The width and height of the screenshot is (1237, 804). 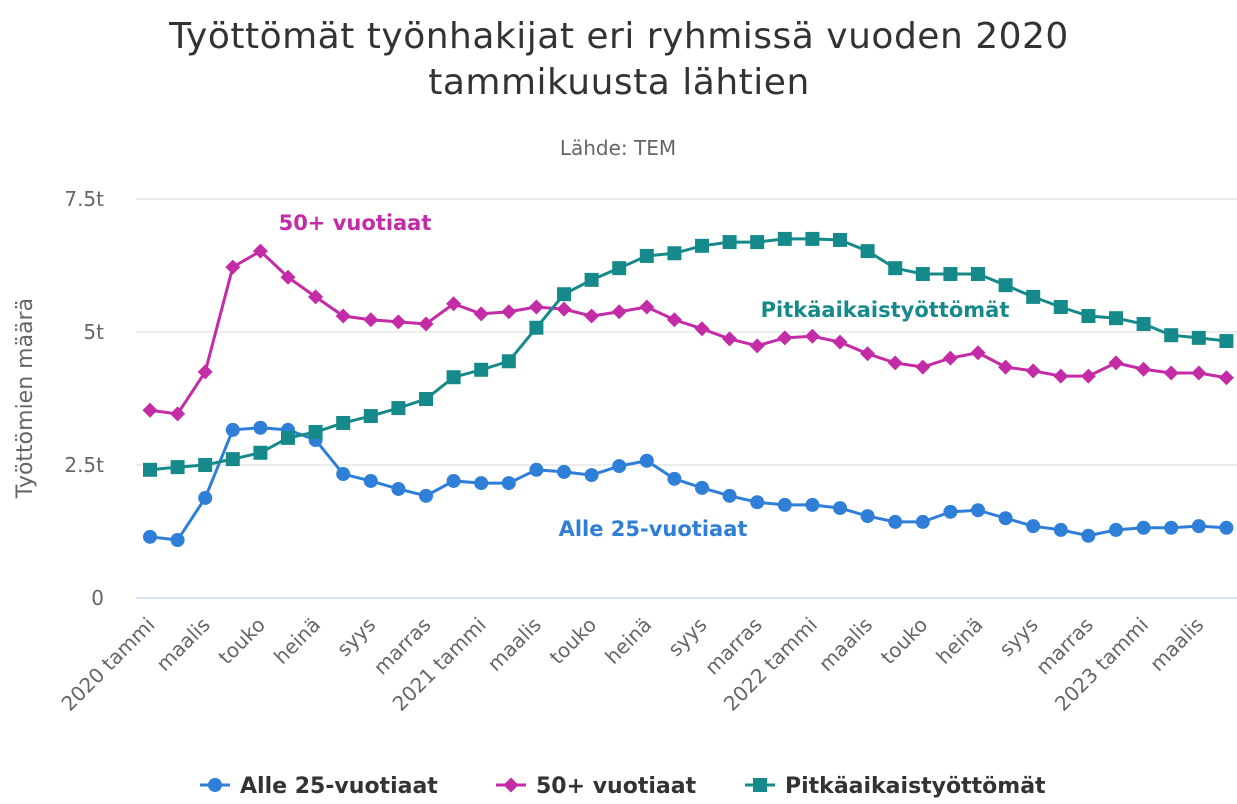 I want to click on series-annotation: Pitkäaikaistyöttömät, so click(x=885, y=310).